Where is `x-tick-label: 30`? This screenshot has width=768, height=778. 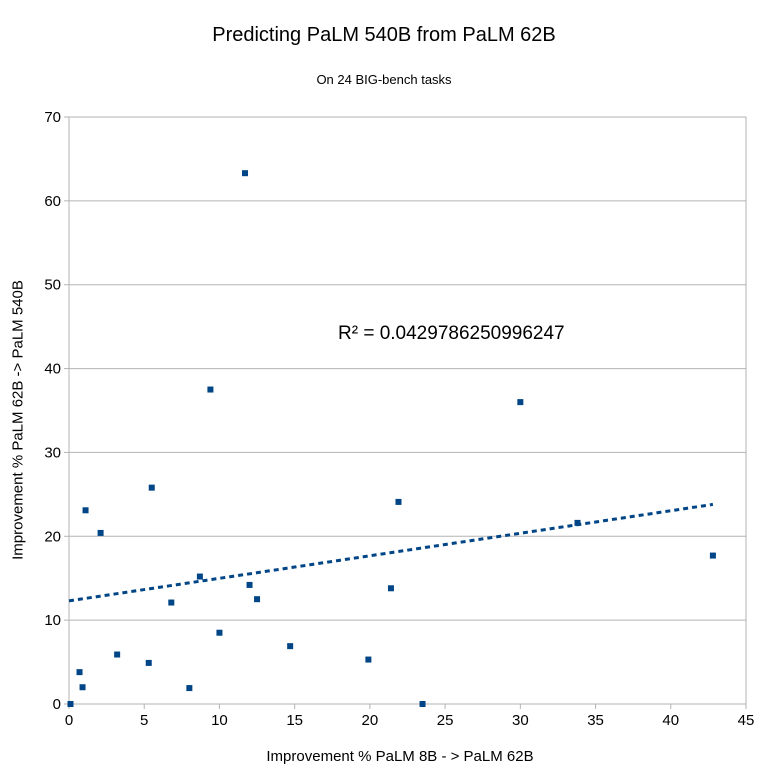 x-tick-label: 30 is located at coordinates (520, 720).